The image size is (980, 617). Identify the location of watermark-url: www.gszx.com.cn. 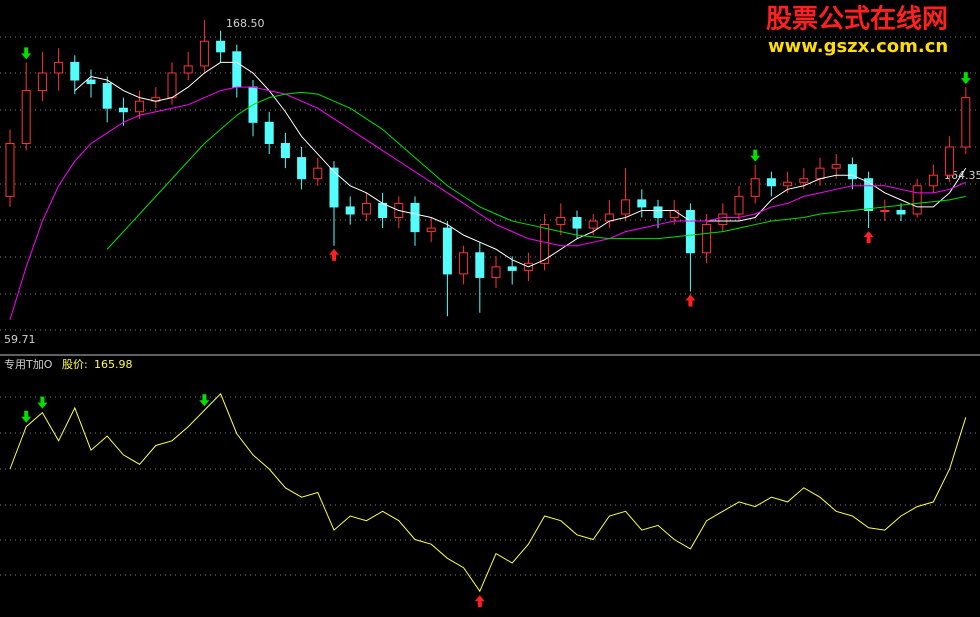
(858, 46).